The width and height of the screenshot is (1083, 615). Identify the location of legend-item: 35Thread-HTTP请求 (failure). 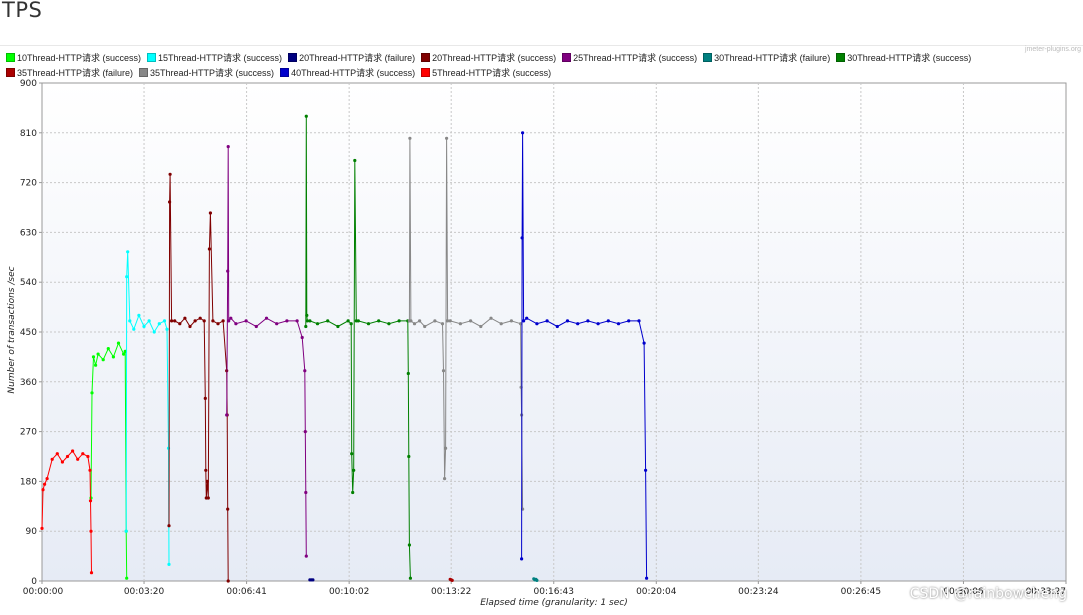
(69, 73).